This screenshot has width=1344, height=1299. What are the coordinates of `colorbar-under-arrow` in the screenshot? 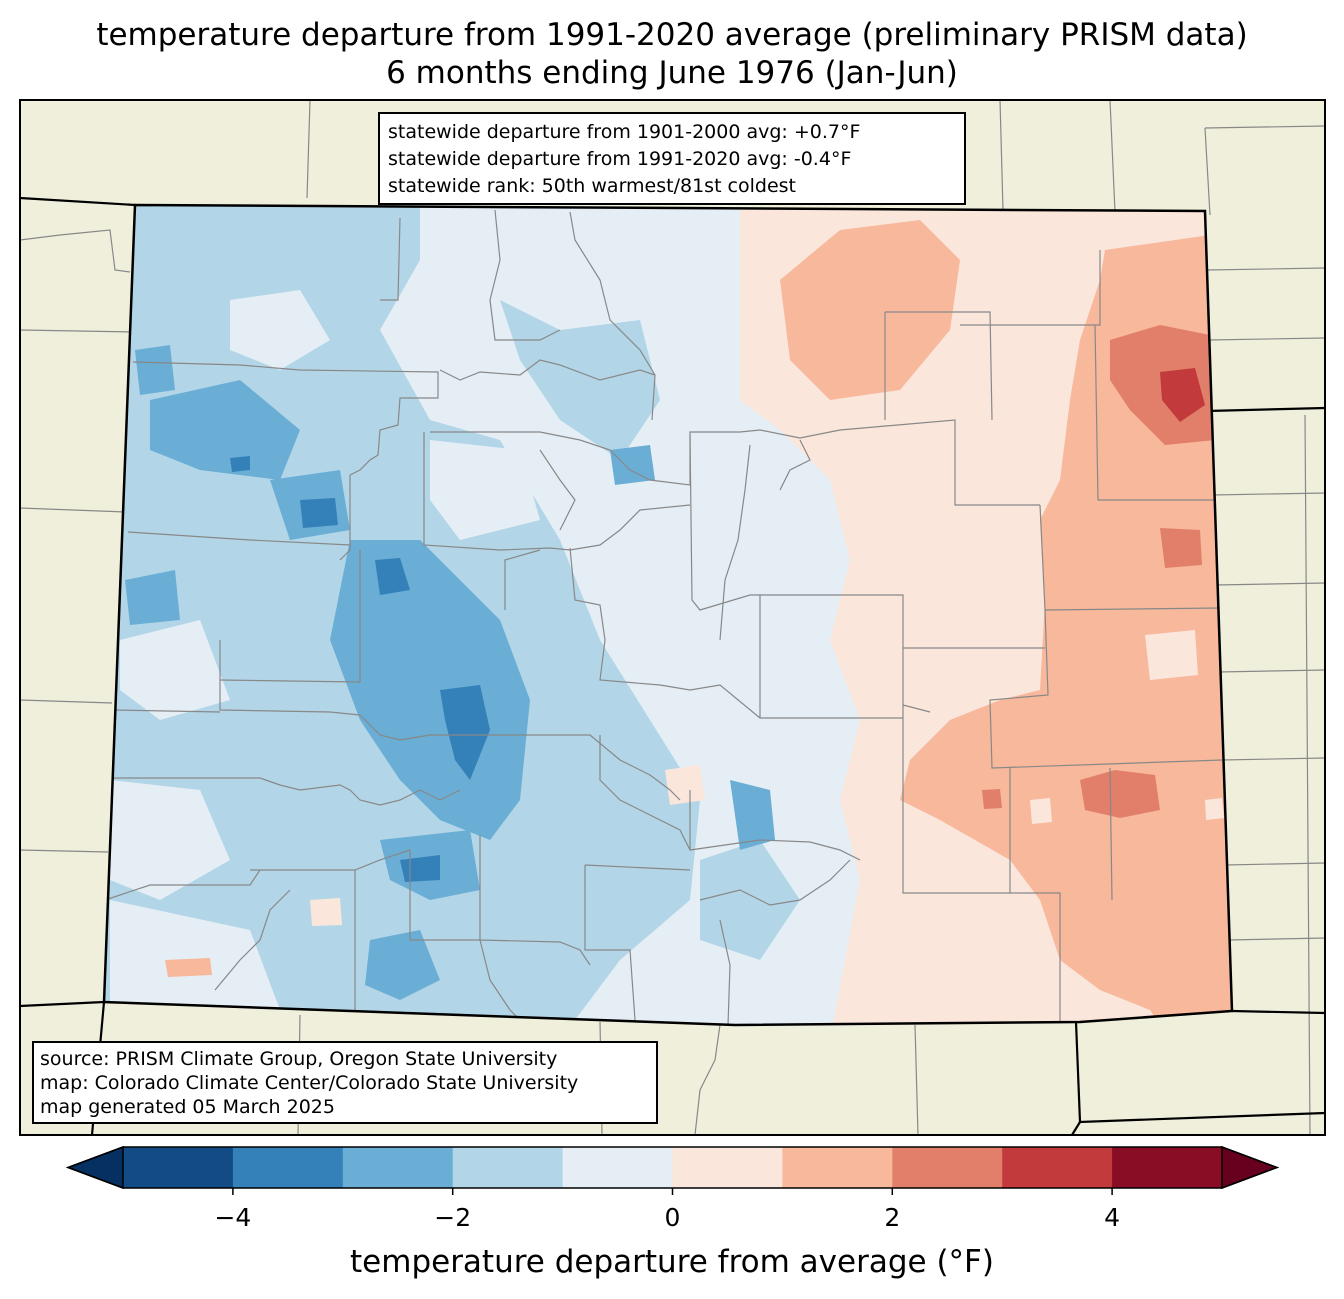 It's located at (94, 1167).